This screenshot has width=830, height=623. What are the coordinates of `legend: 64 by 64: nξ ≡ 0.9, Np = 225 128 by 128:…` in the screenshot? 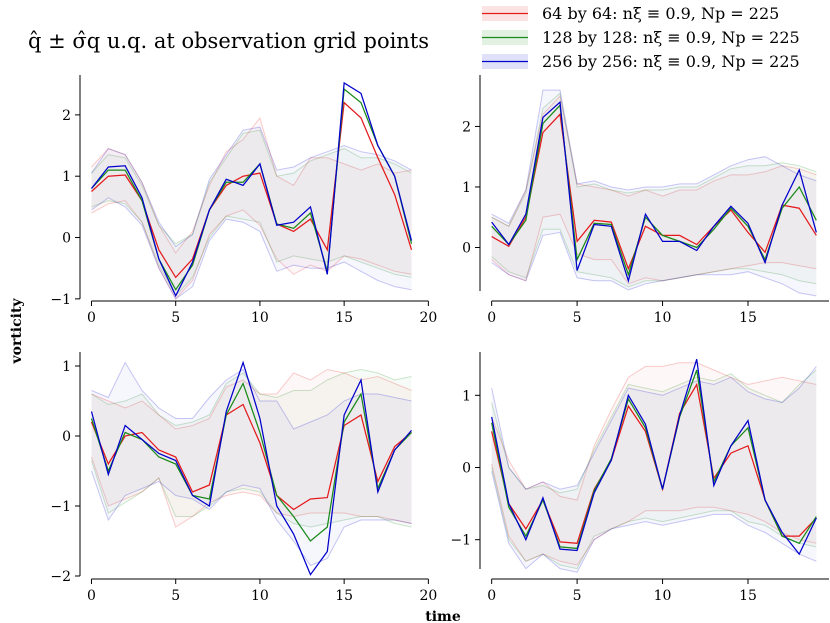 It's located at (641, 37).